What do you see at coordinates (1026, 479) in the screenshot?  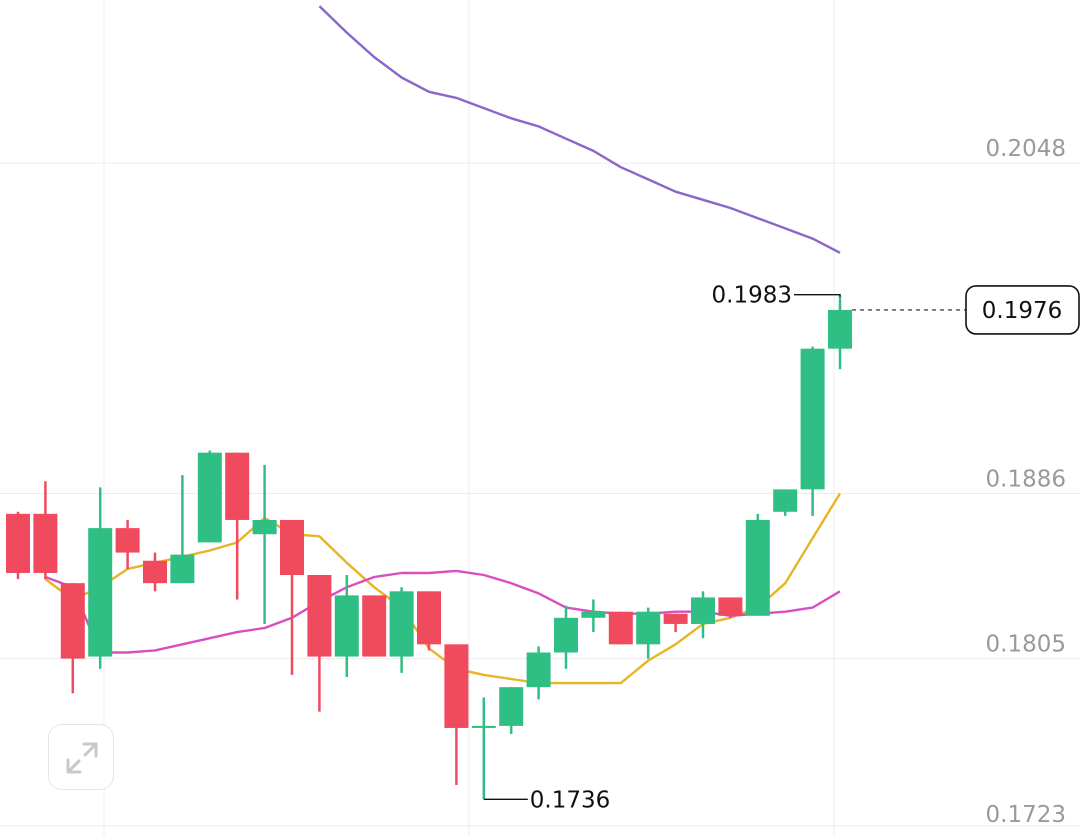 I see `price-tick-label: 0.1886` at bounding box center [1026, 479].